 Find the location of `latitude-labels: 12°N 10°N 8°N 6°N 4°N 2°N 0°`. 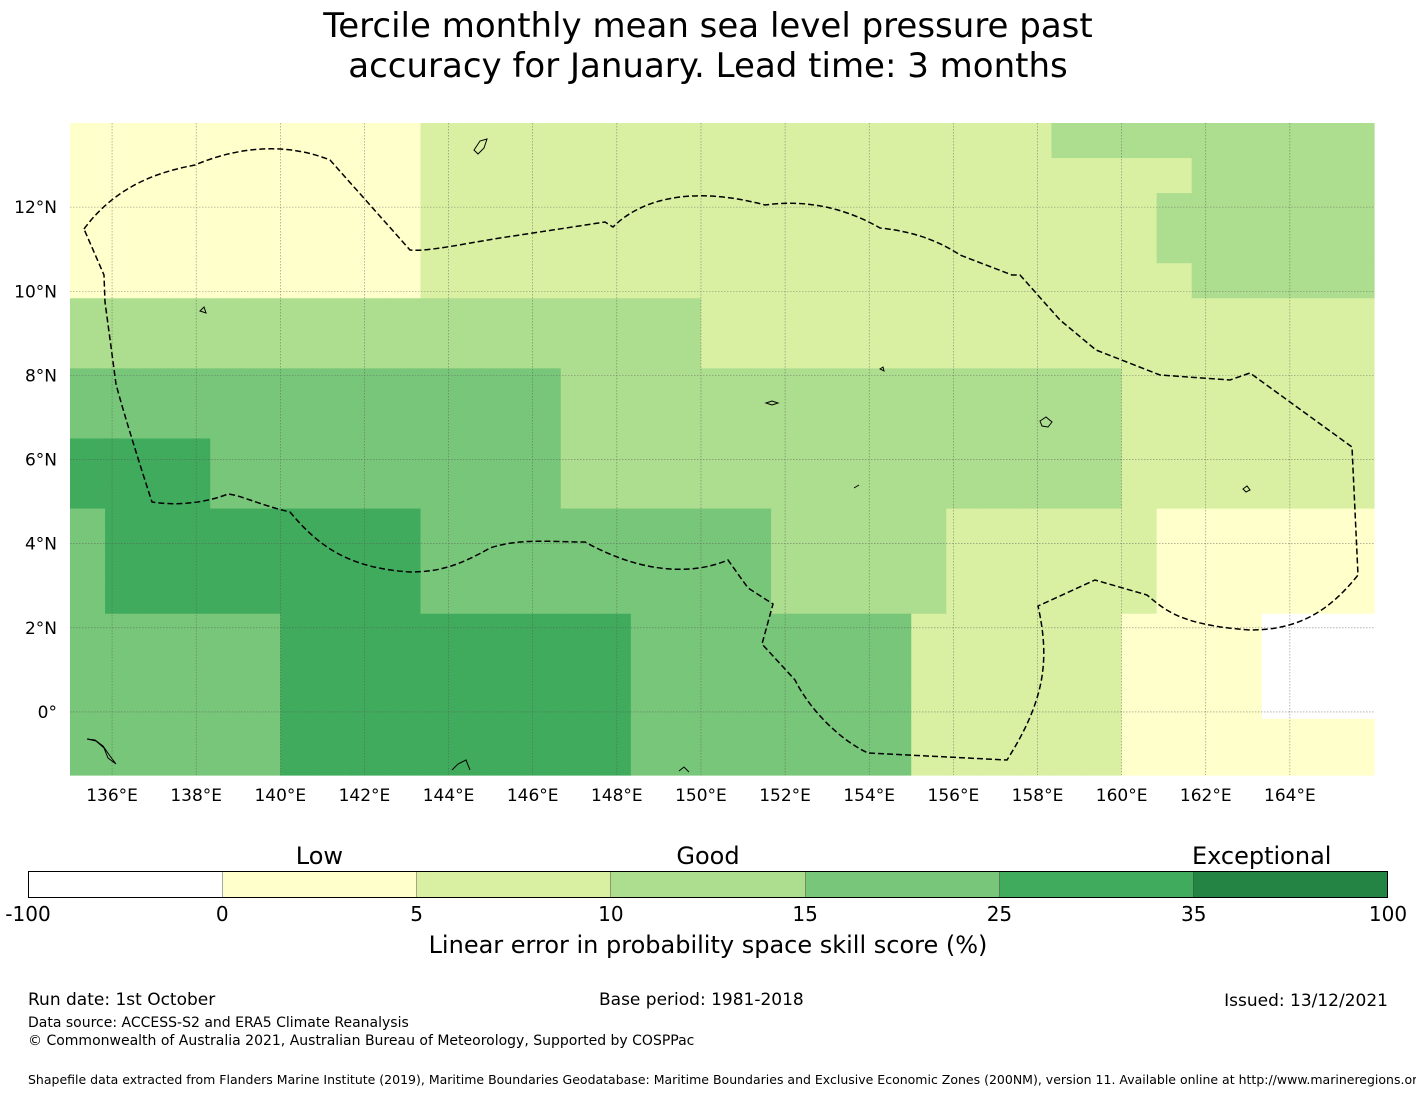

latitude-labels: 12°N 10°N 8°N 6°N 4°N 2°N 0° is located at coordinates (35, 460).